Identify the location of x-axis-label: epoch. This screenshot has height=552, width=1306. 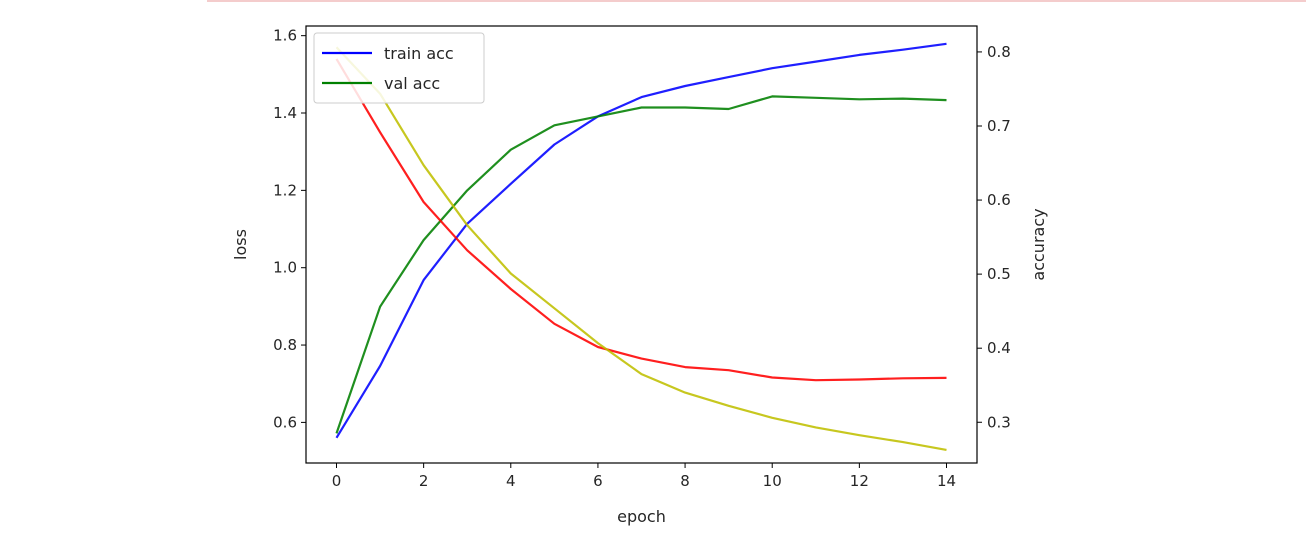
(641, 516).